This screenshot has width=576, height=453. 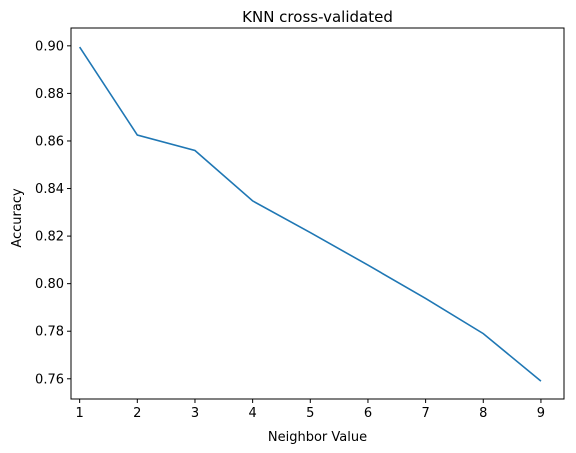 What do you see at coordinates (49, 379) in the screenshot?
I see `y-tick-label: 0.76` at bounding box center [49, 379].